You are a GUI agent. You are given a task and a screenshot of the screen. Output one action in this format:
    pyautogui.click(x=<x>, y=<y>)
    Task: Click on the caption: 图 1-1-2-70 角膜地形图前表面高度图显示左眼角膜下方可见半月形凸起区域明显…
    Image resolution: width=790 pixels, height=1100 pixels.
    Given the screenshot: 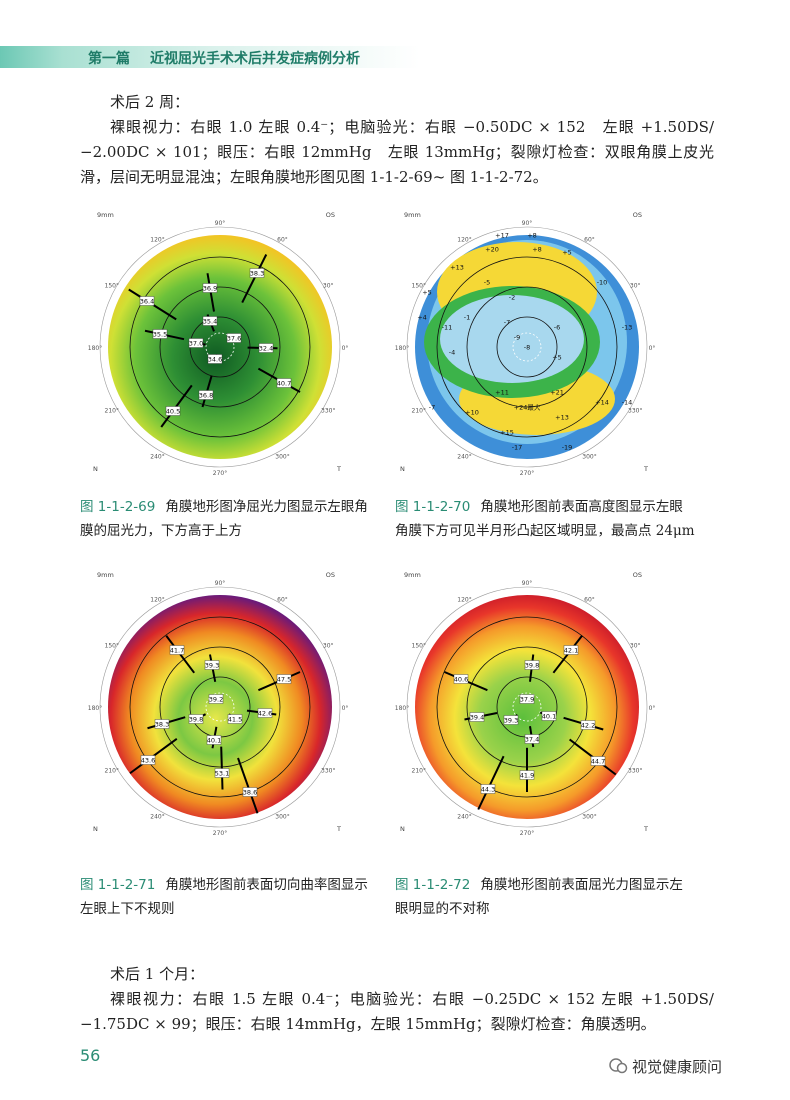 What is the action you would take?
    pyautogui.click(x=545, y=519)
    